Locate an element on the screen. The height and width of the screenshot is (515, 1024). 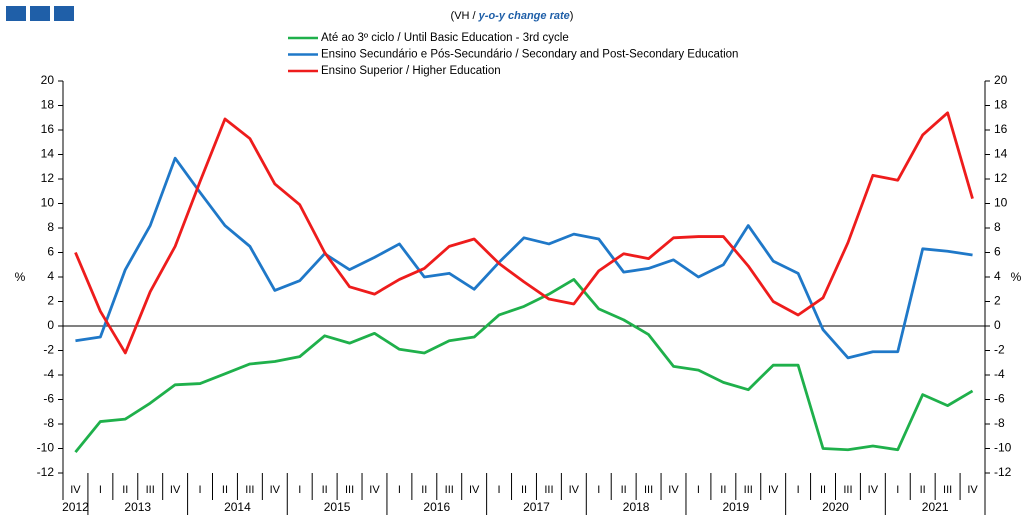
y2-tick-label: -12 is located at coordinates (1003, 472).